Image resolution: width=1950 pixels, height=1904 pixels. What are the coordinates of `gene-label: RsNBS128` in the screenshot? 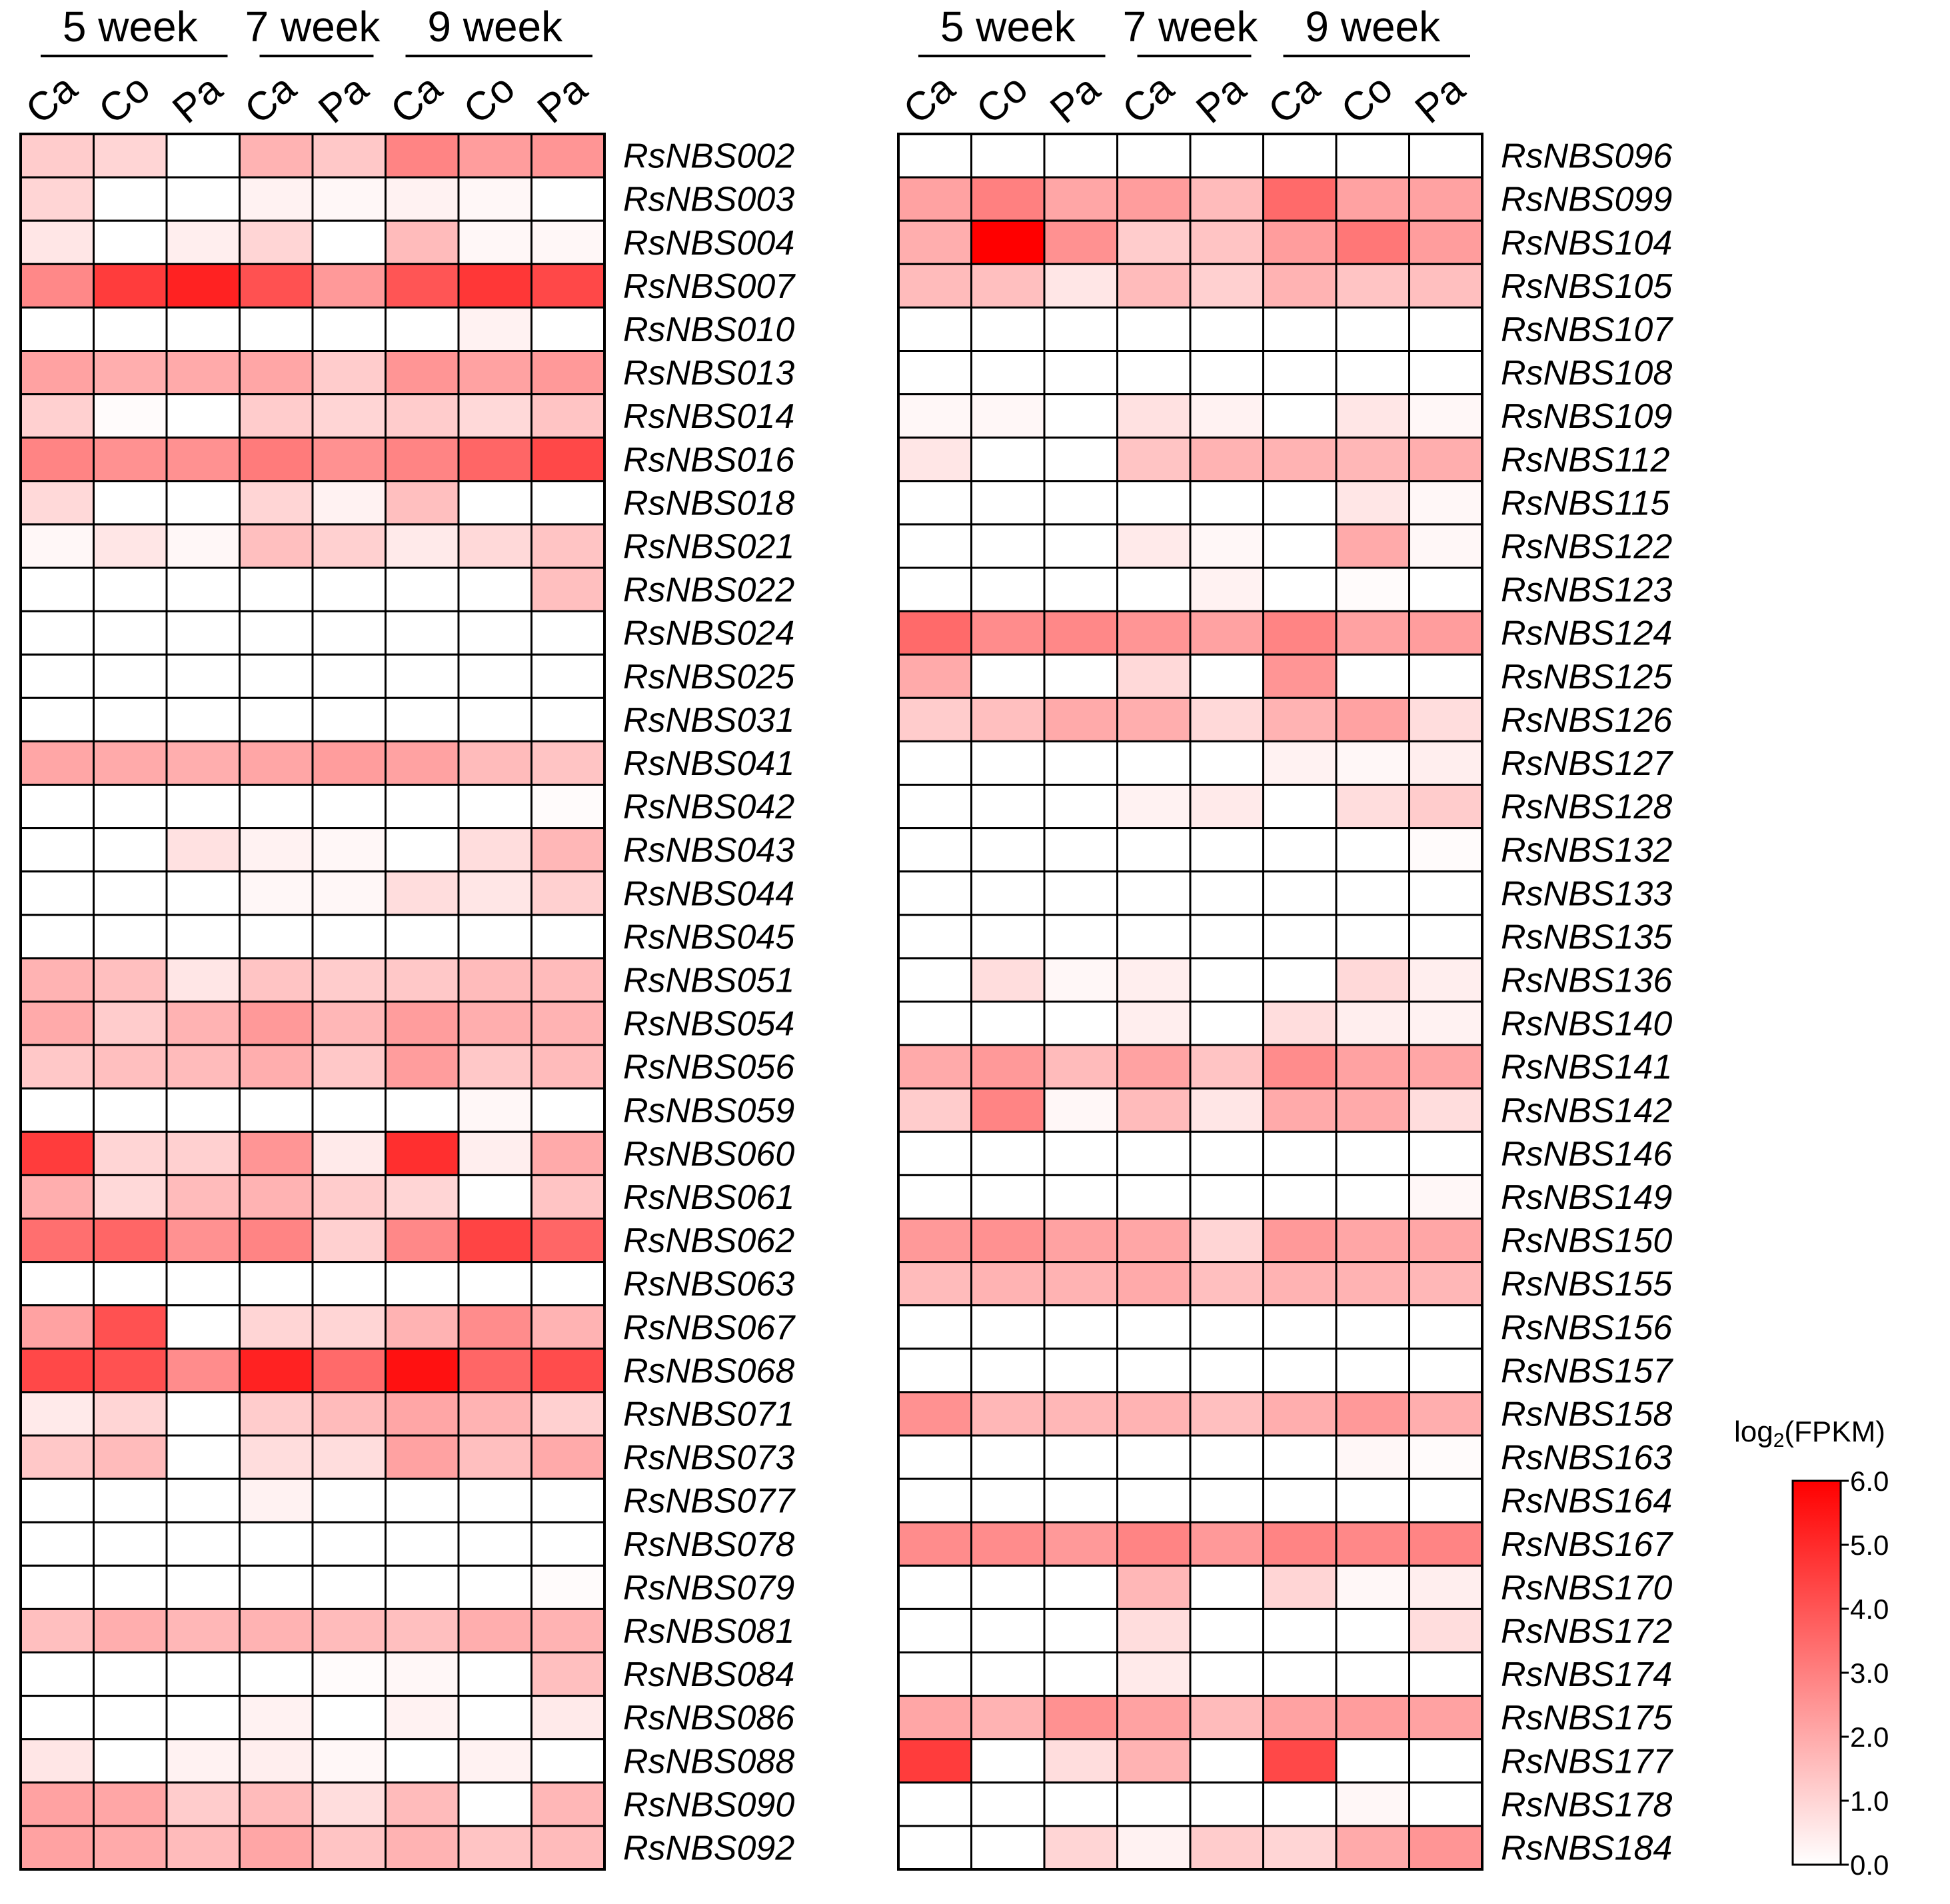 It's located at (1586, 807).